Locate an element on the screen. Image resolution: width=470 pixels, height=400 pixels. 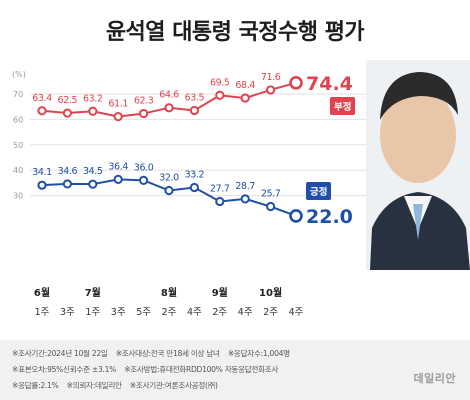
y-tick-label: 50 is located at coordinates (18, 145).